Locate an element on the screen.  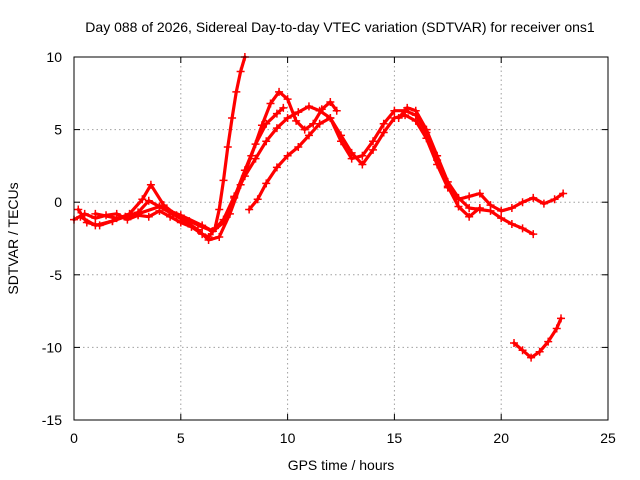
y-tick-label: 10 is located at coordinates (54, 57).